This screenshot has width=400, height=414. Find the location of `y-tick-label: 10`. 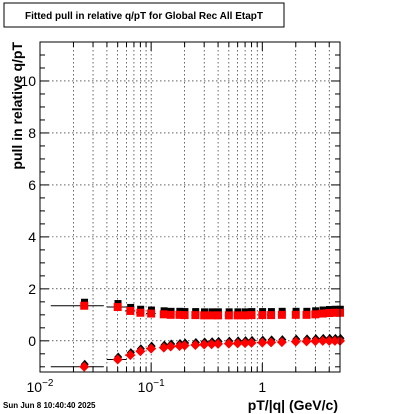

y-tick-label: 10 is located at coordinates (28, 81).